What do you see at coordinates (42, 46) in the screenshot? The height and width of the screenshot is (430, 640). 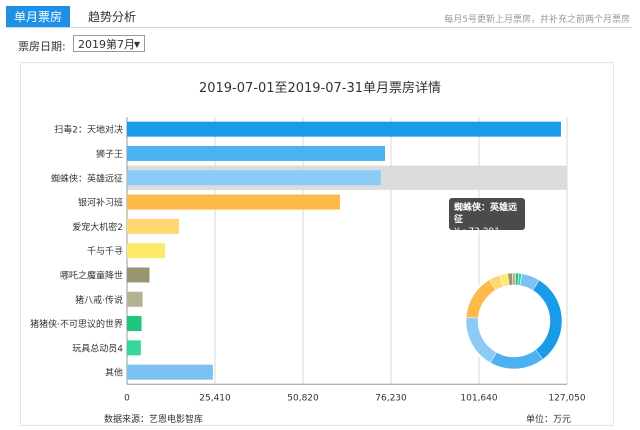 I see `date-filter-label: 票房日期:` at bounding box center [42, 46].